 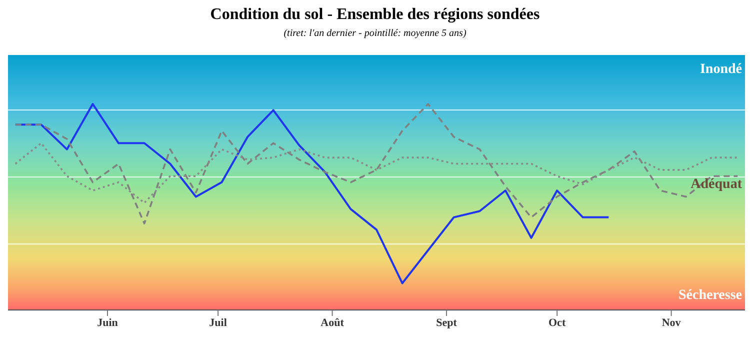 What do you see at coordinates (375, 15) in the screenshot?
I see `chart-title: Condition du sol - Ensemble des régions sondées` at bounding box center [375, 15].